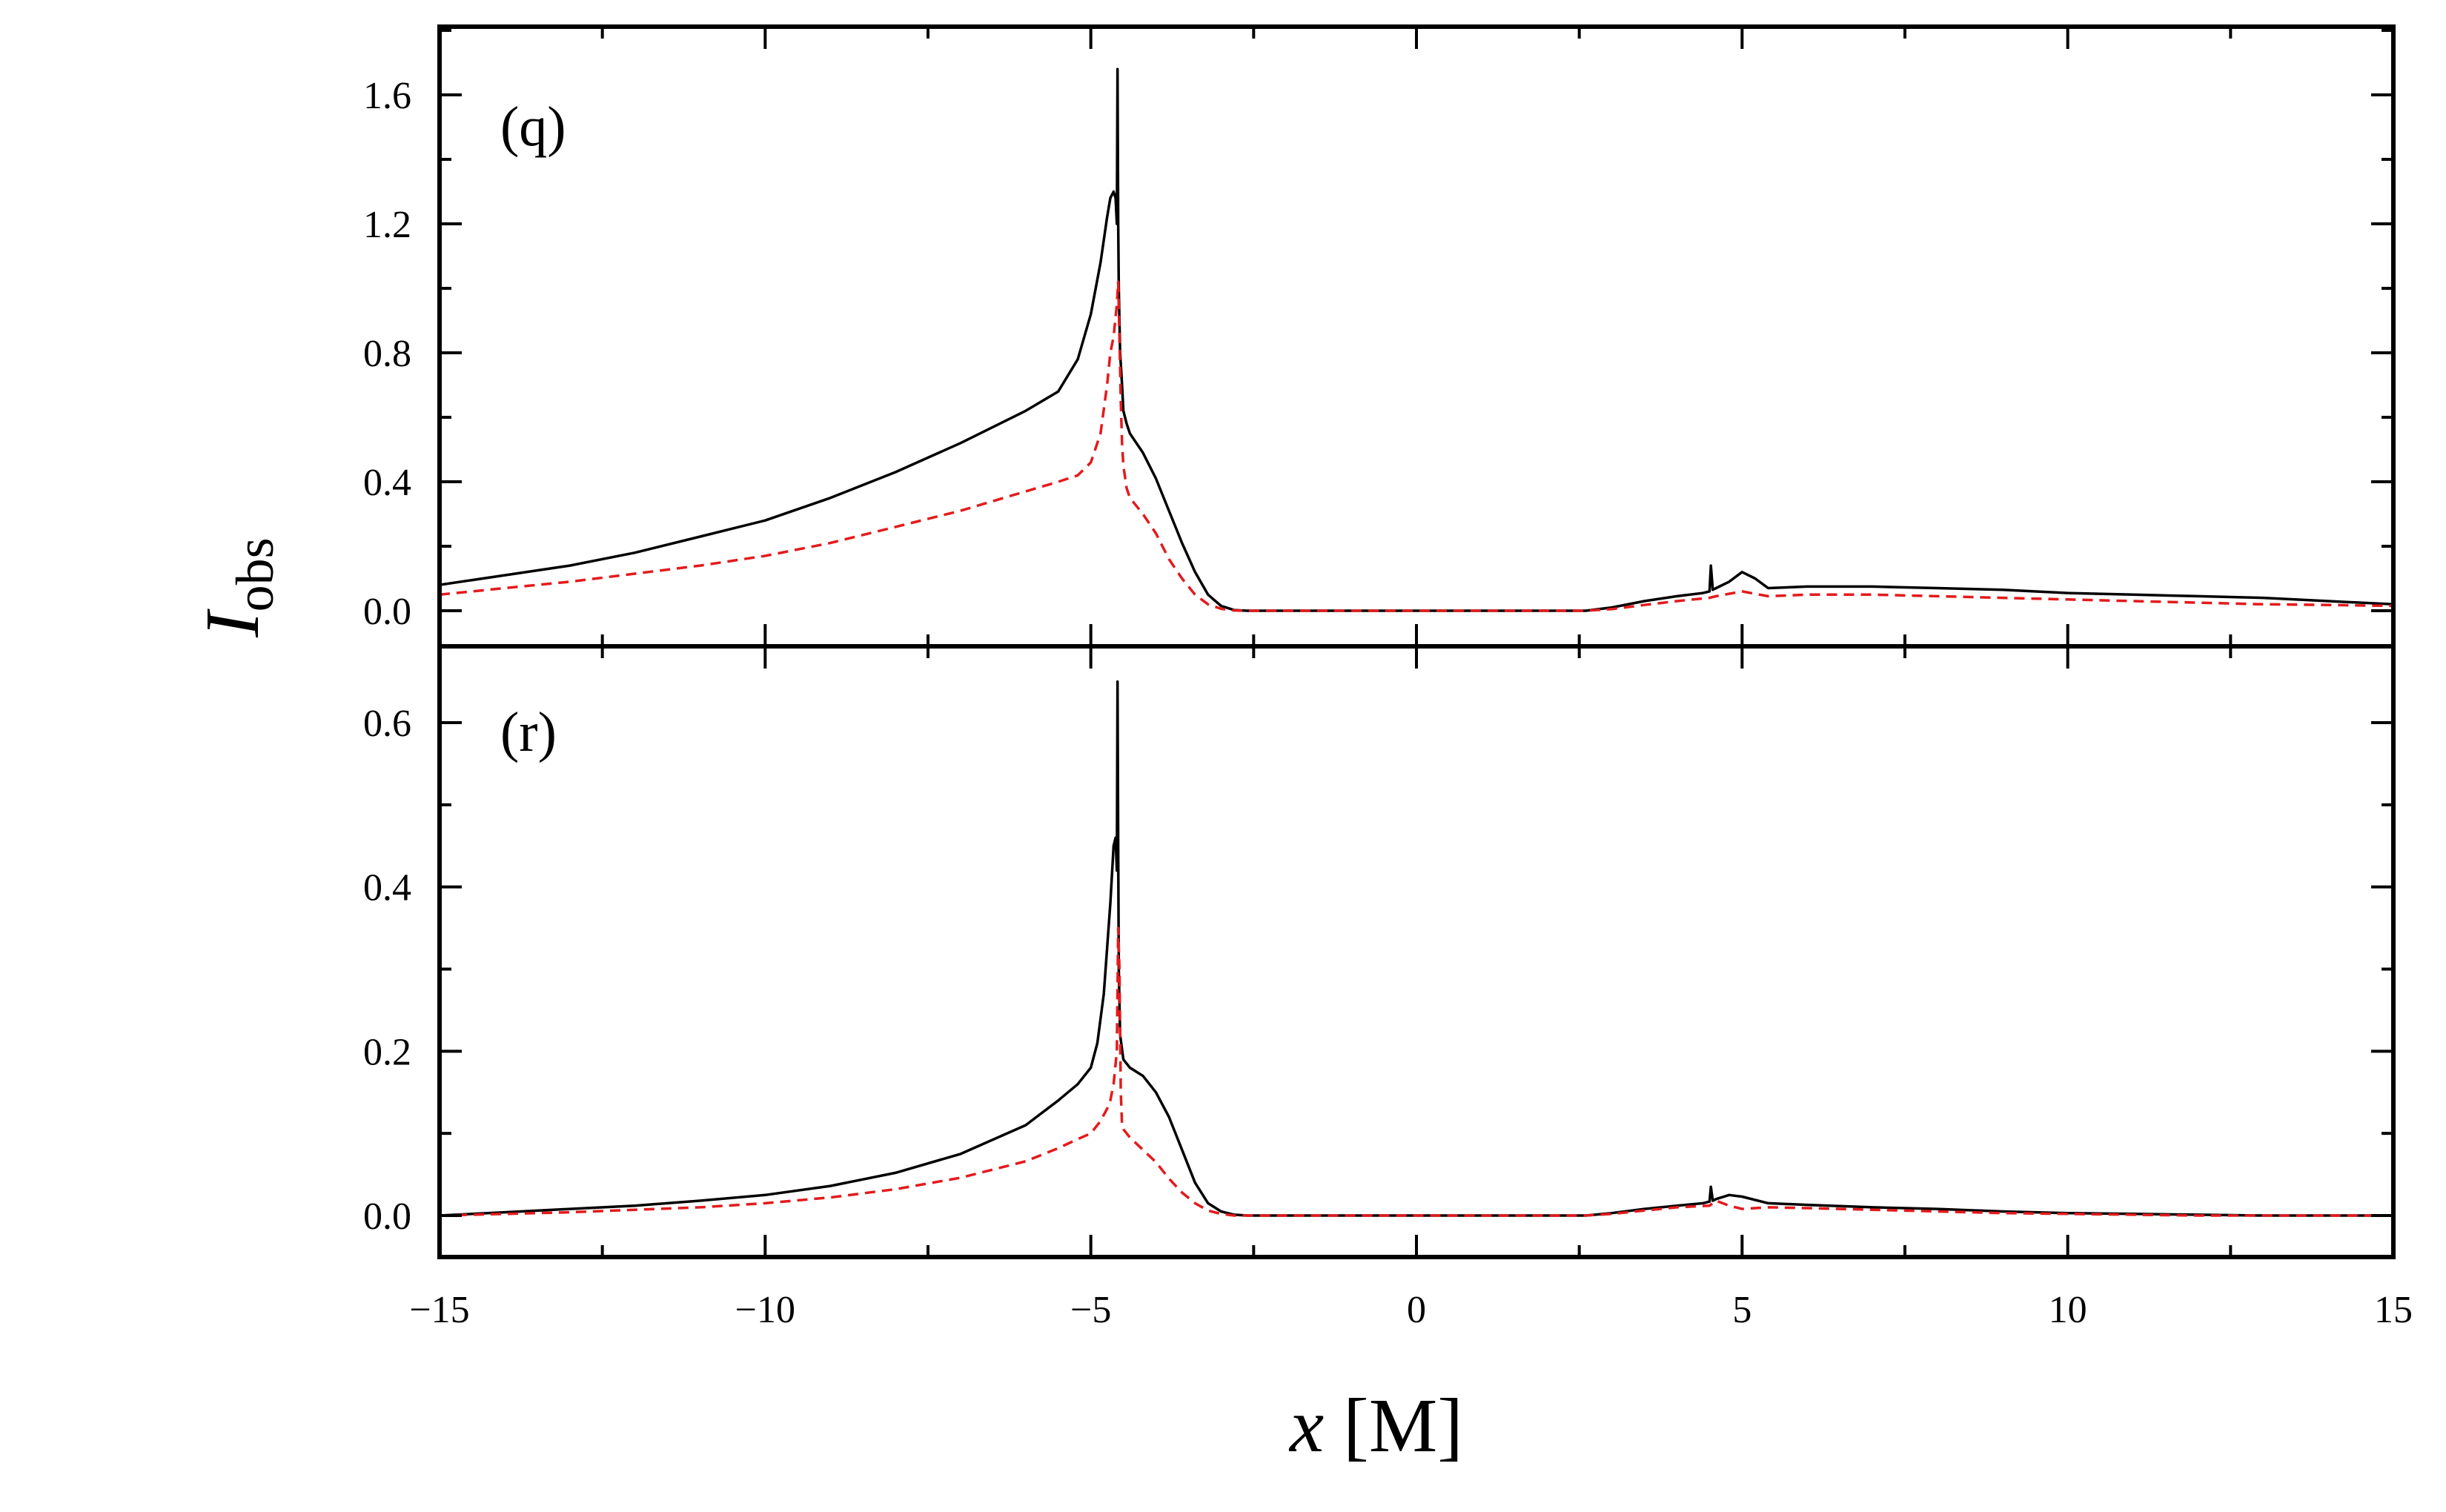  Describe the element at coordinates (387, 354) in the screenshot. I see `y-tick-label-q: 0.8` at that location.